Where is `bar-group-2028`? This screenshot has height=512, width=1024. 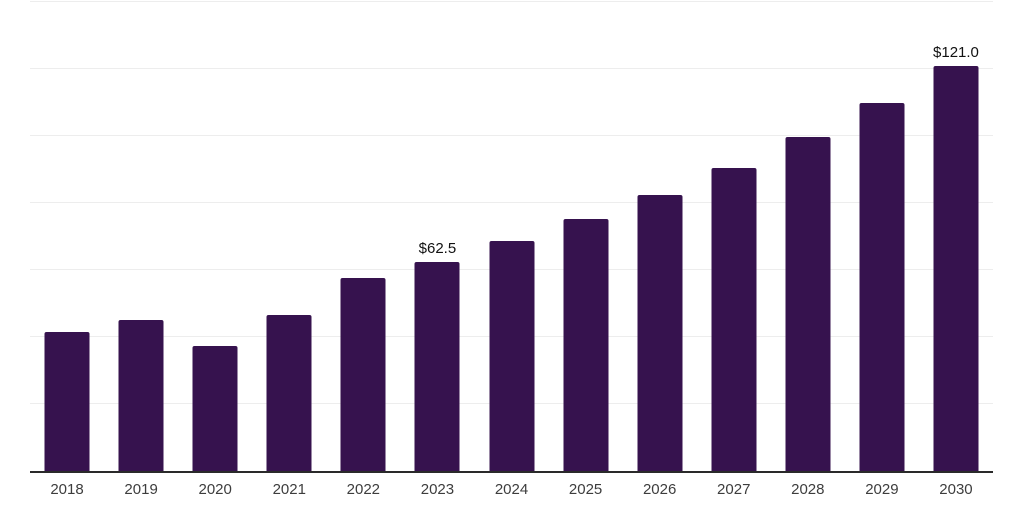 bar-group-2028 is located at coordinates (808, 236).